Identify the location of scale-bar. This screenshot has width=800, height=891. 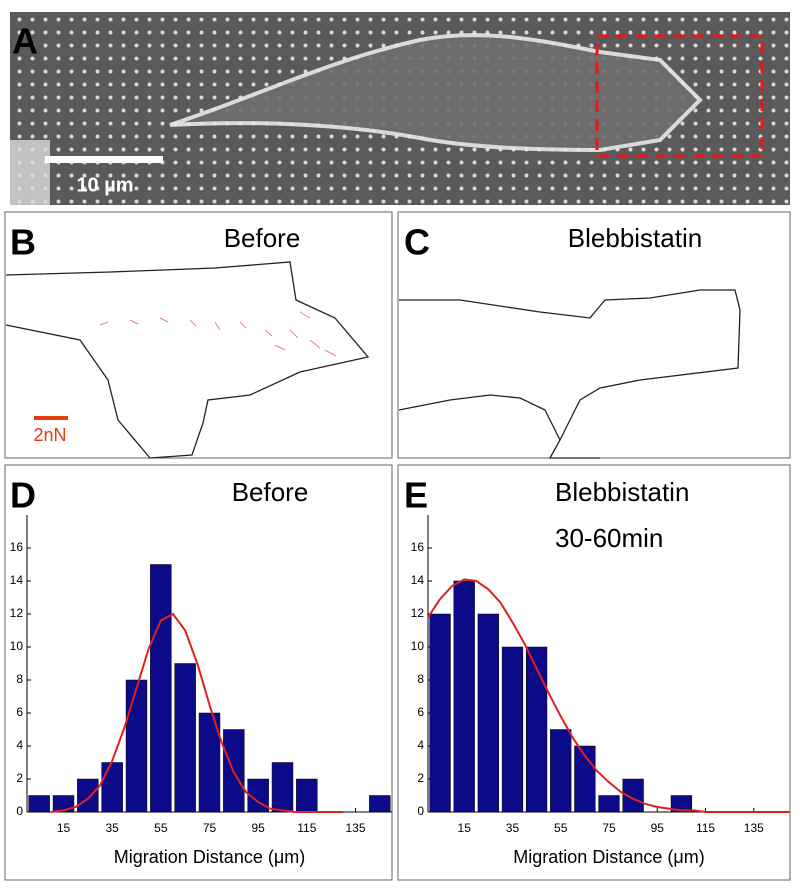
(104, 159).